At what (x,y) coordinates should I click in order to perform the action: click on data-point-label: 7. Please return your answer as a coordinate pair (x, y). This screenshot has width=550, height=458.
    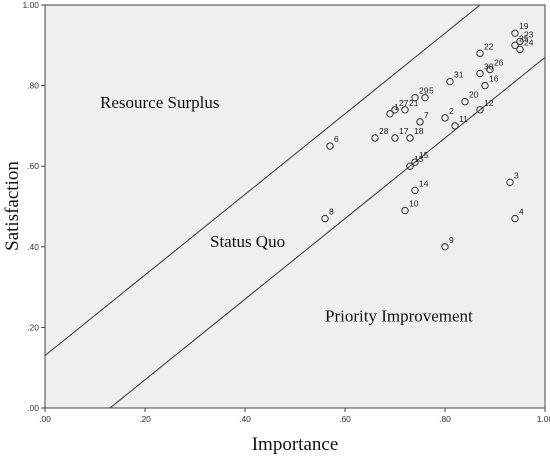
    Looking at the image, I should click on (426, 115).